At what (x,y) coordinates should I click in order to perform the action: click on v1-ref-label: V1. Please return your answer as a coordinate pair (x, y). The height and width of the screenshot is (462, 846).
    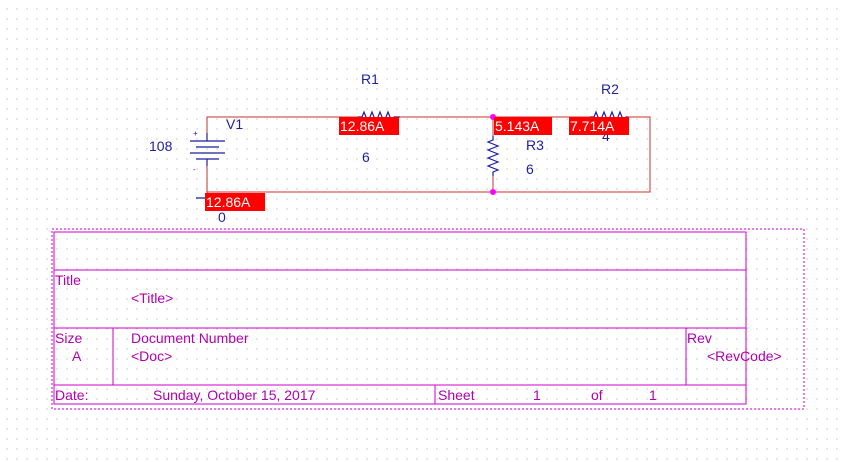
    Looking at the image, I should click on (234, 124).